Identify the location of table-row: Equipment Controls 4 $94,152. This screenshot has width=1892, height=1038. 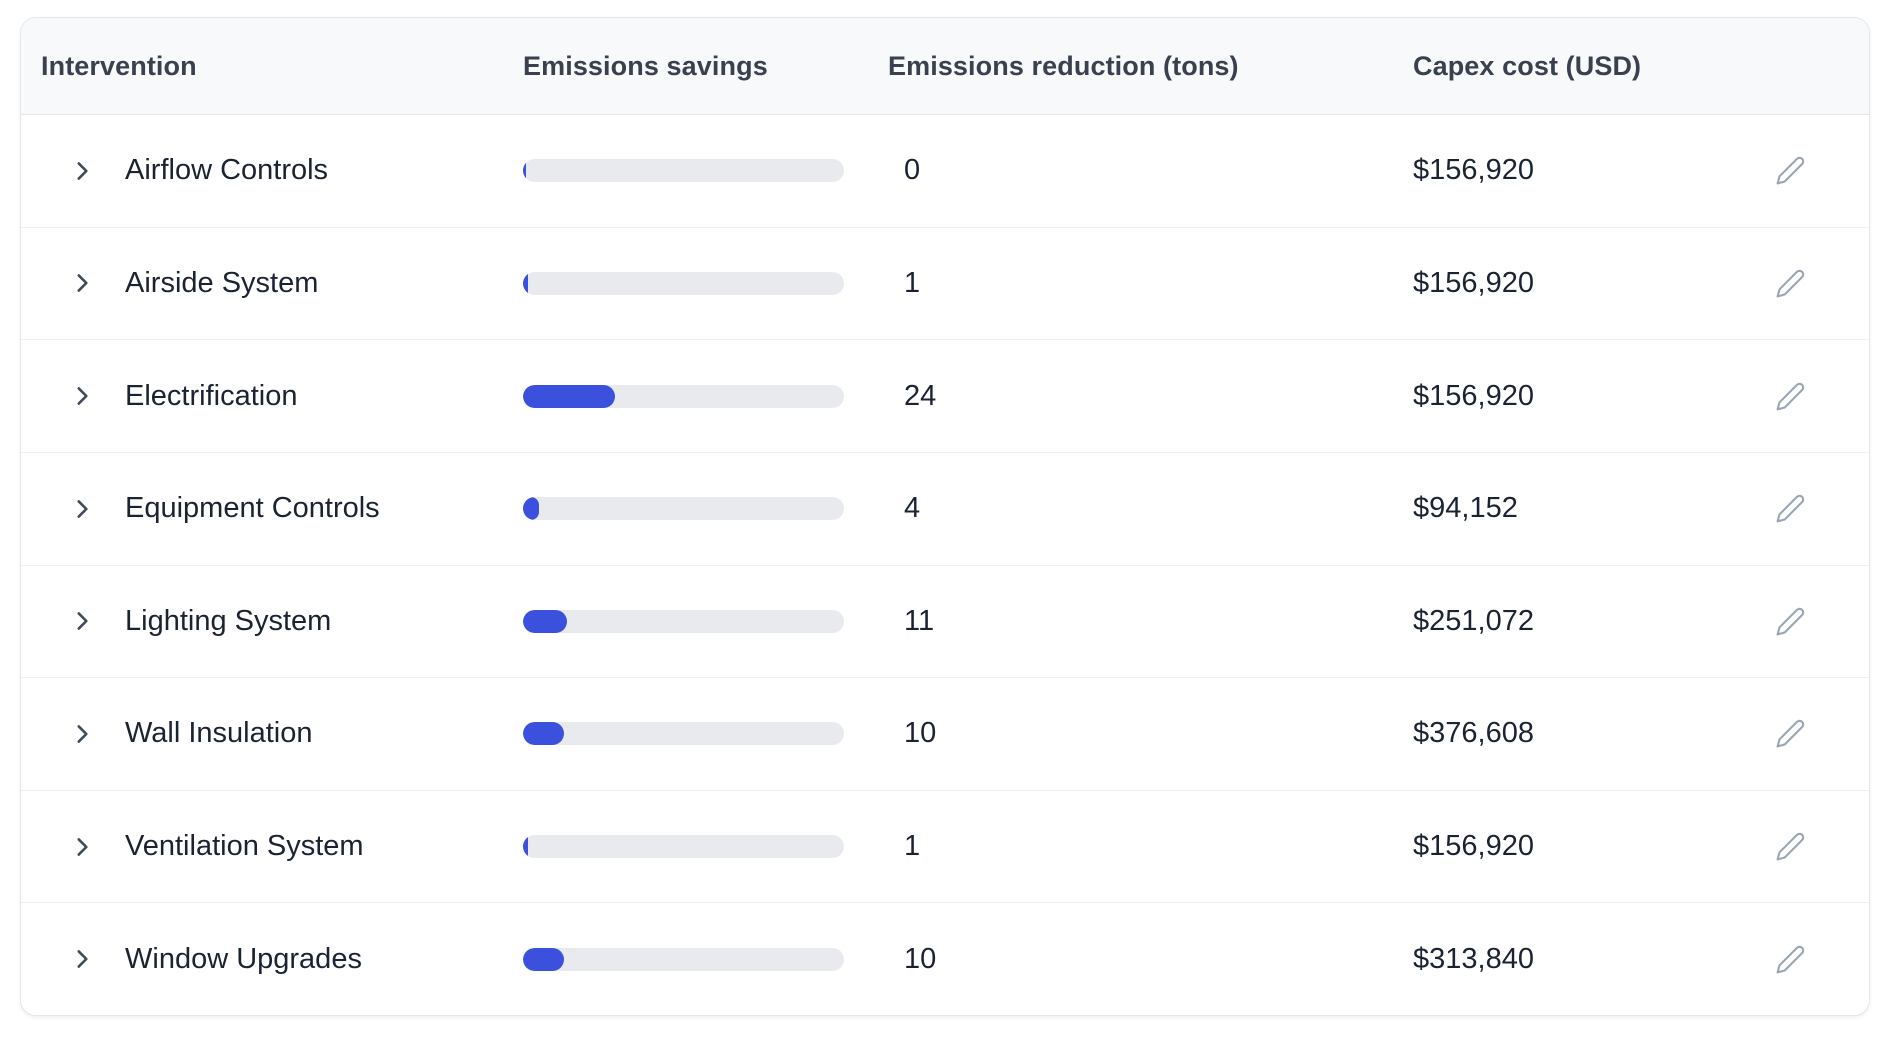
(945, 508).